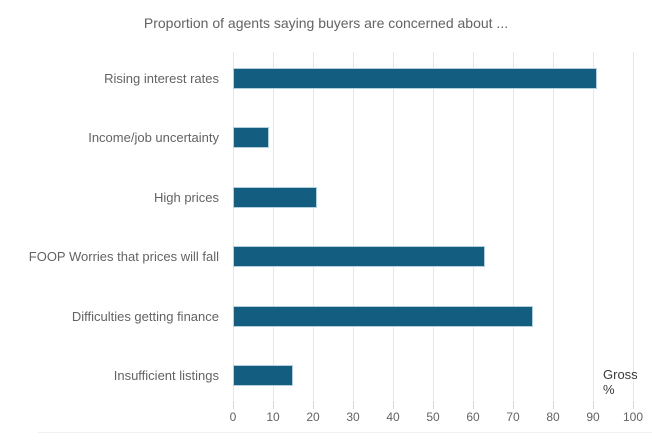 This screenshot has width=652, height=440. Describe the element at coordinates (513, 417) in the screenshot. I see `x-tick-label-70: 70` at that location.